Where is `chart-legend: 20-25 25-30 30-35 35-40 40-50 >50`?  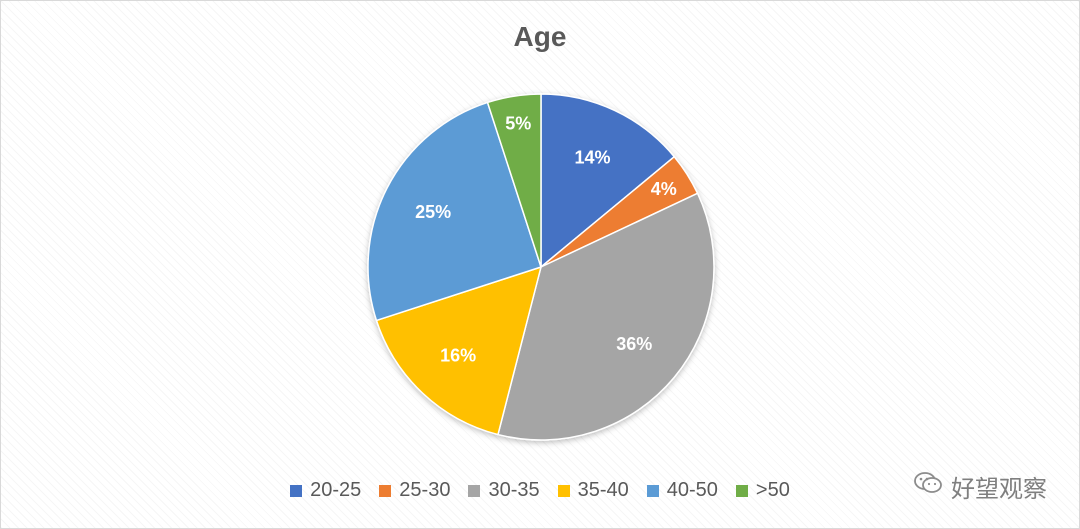
chart-legend: 20-25 25-30 30-35 35-40 40-50 >50 is located at coordinates (540, 490).